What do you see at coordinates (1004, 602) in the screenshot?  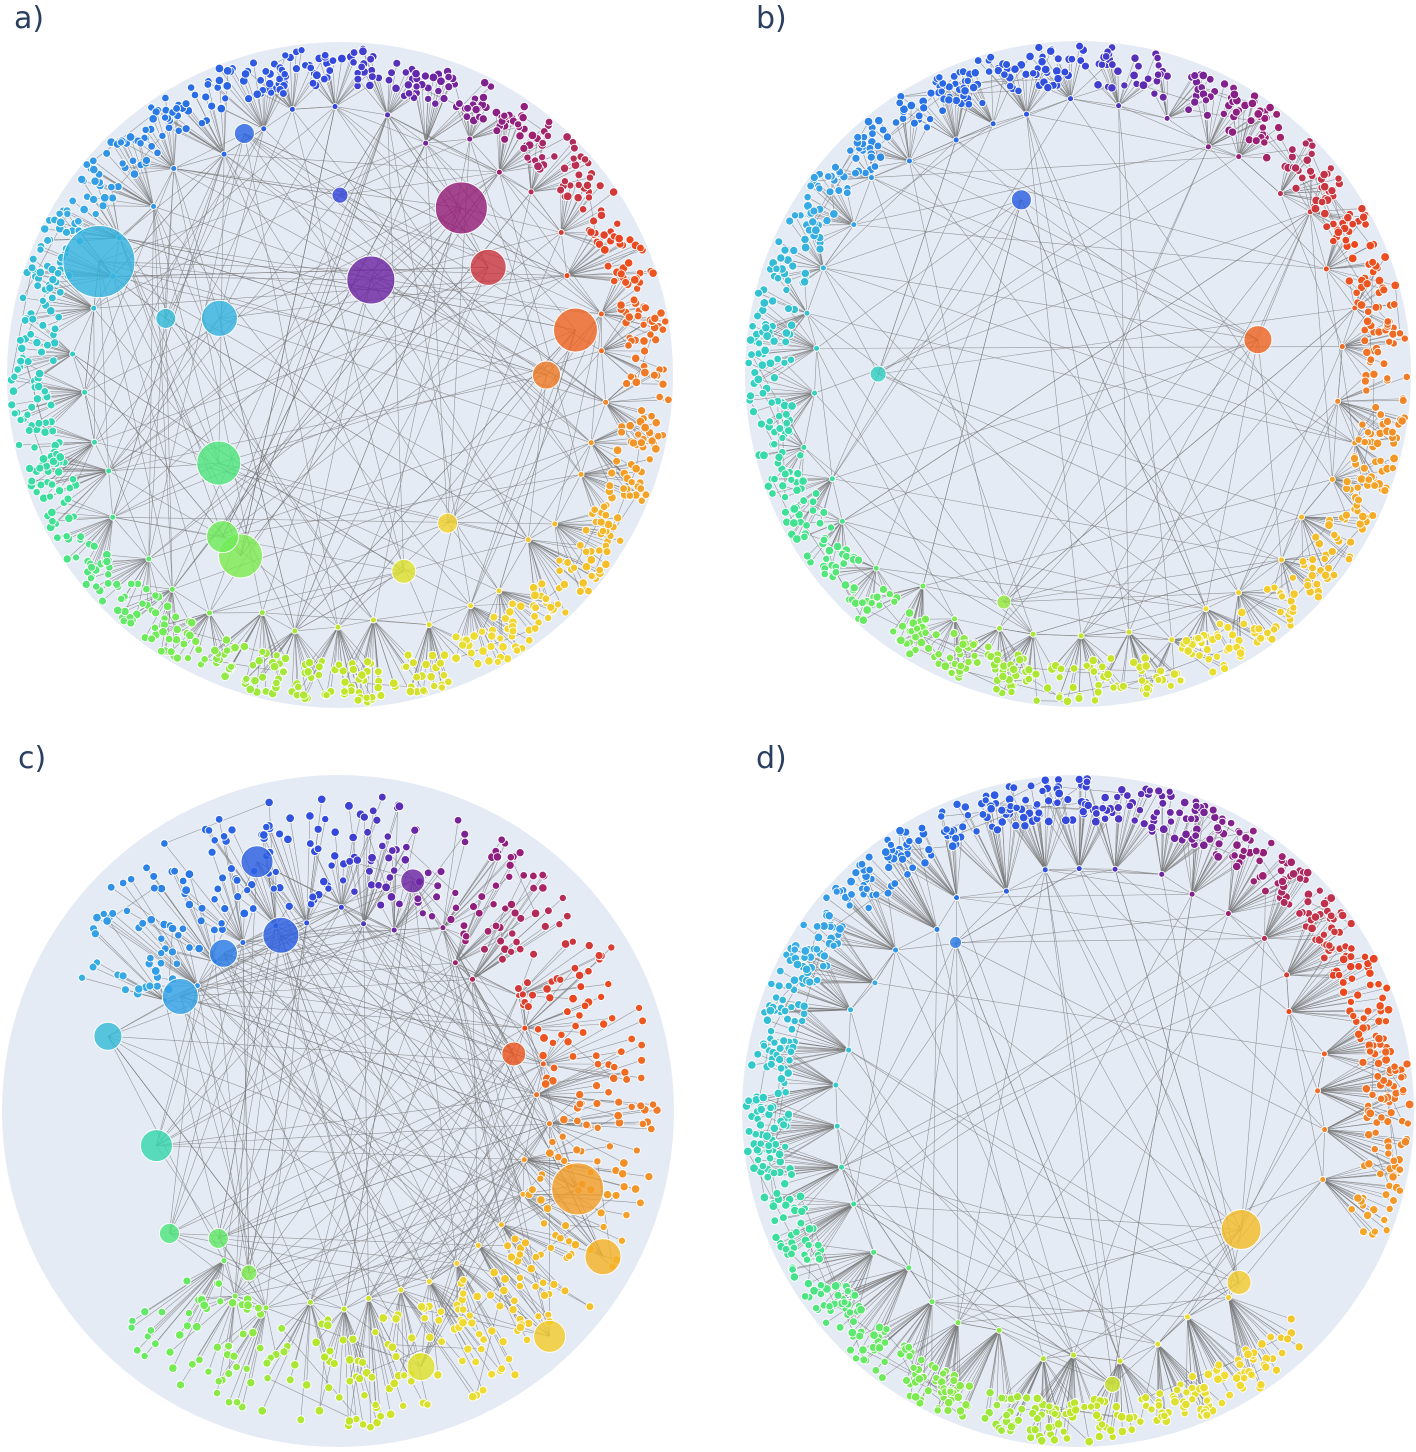 I see `hub-node` at bounding box center [1004, 602].